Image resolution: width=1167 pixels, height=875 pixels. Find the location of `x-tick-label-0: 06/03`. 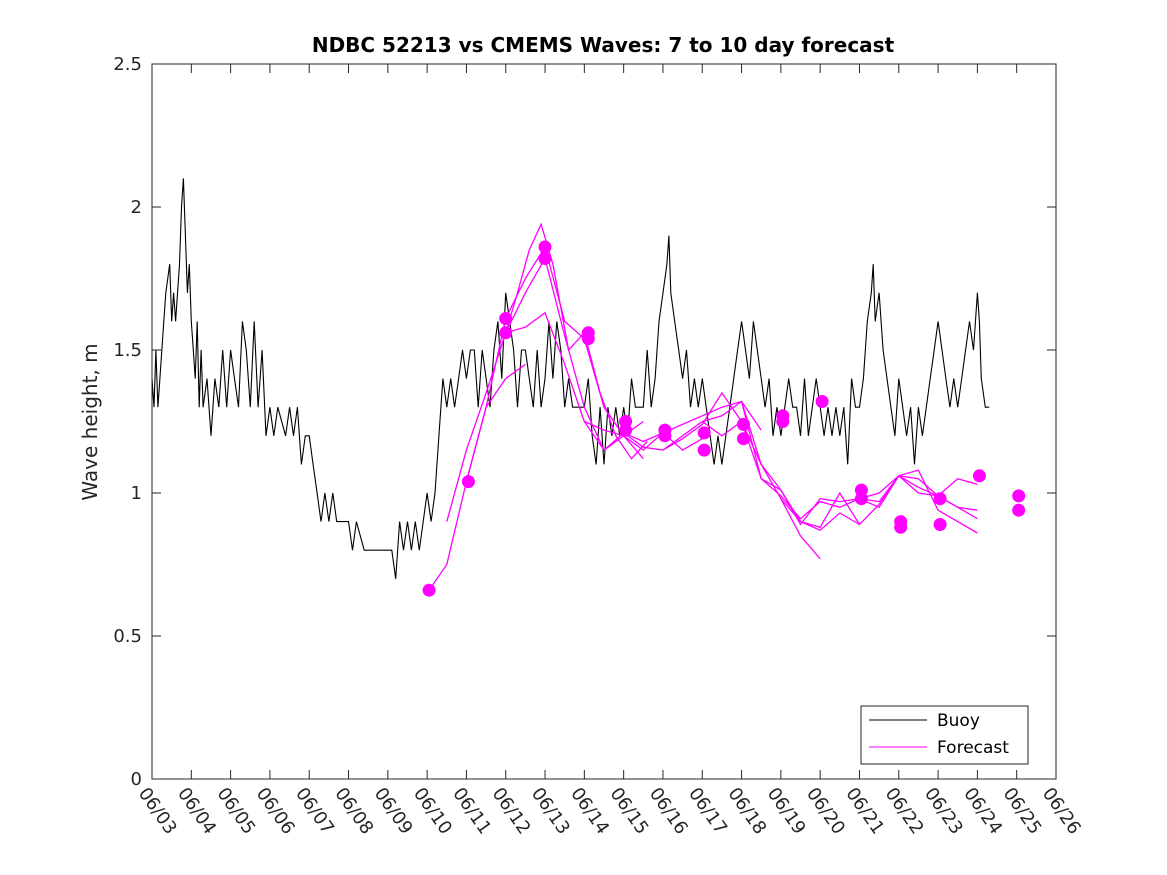

x-tick-label-0: 06/03 is located at coordinates (157, 811).